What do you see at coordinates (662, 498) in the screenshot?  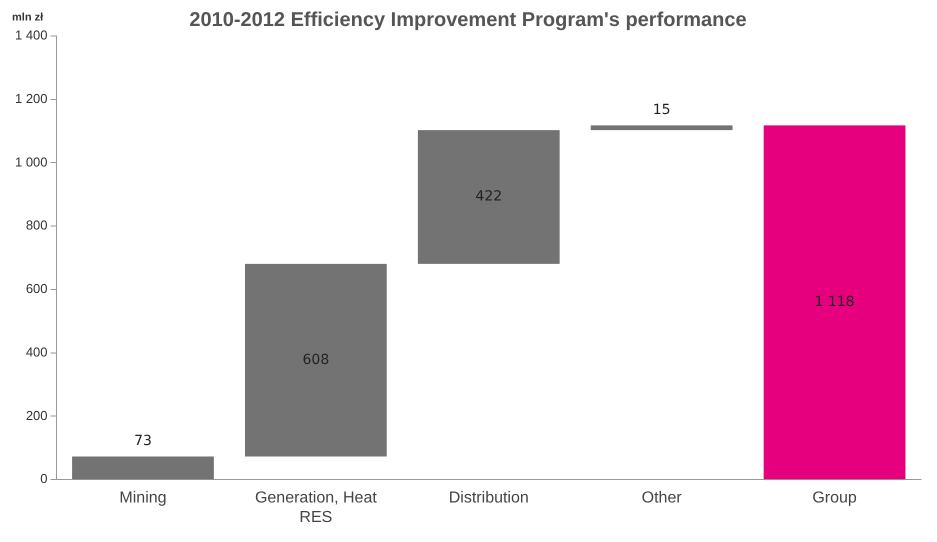 I see `x-tick-label: Other` at bounding box center [662, 498].